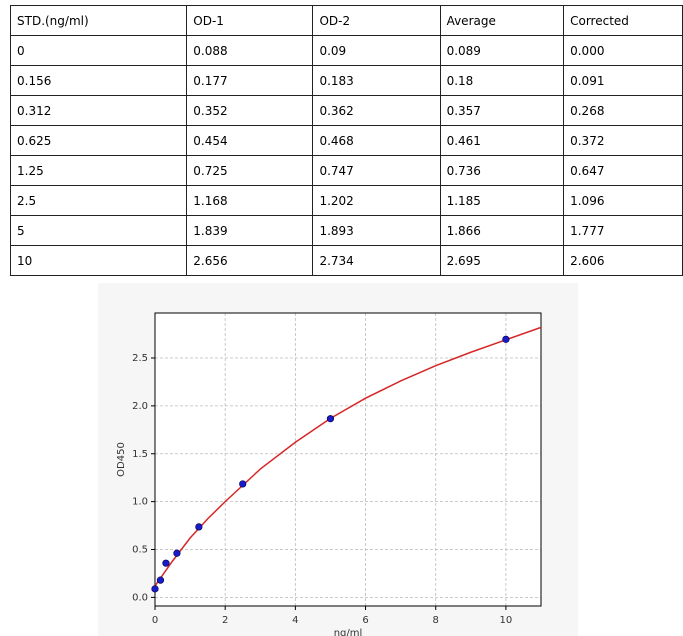 This screenshot has width=683, height=636. What do you see at coordinates (365, 620) in the screenshot?
I see `x-tick-label: 6` at bounding box center [365, 620].